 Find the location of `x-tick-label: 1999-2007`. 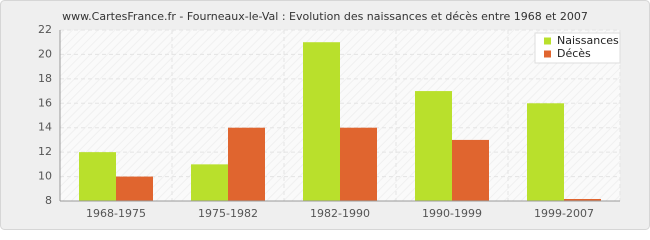

x-tick-label: 1999-2007 is located at coordinates (564, 213).